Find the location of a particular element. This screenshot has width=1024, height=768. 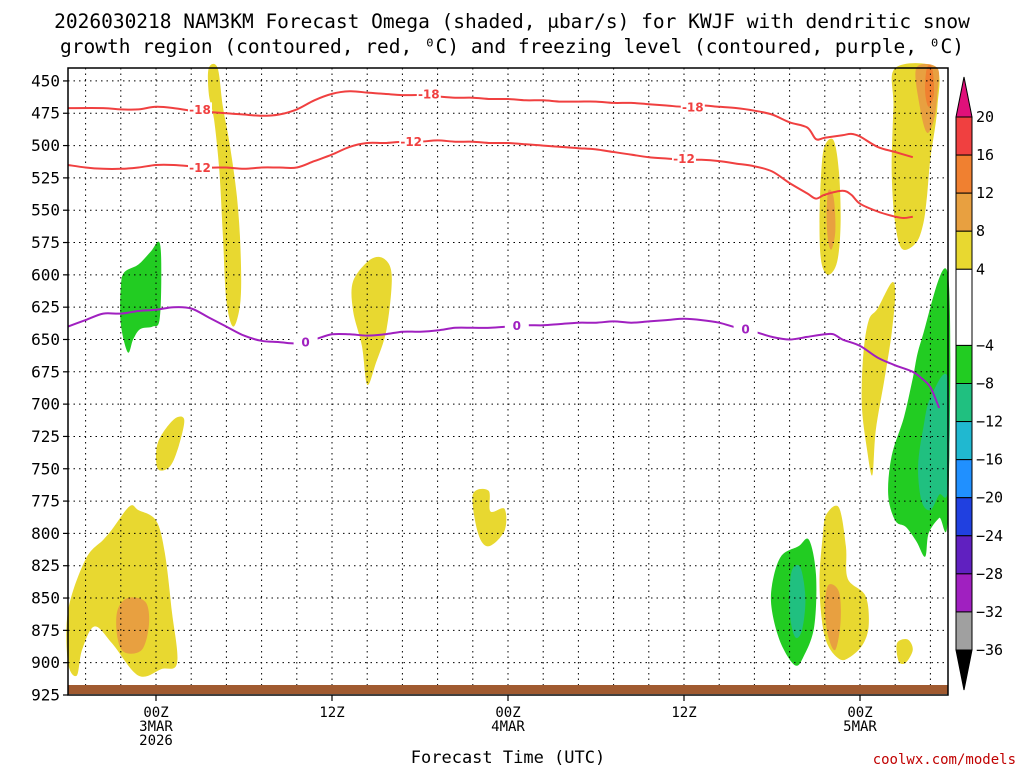

colorbar-label: −12 is located at coordinates (989, 422).